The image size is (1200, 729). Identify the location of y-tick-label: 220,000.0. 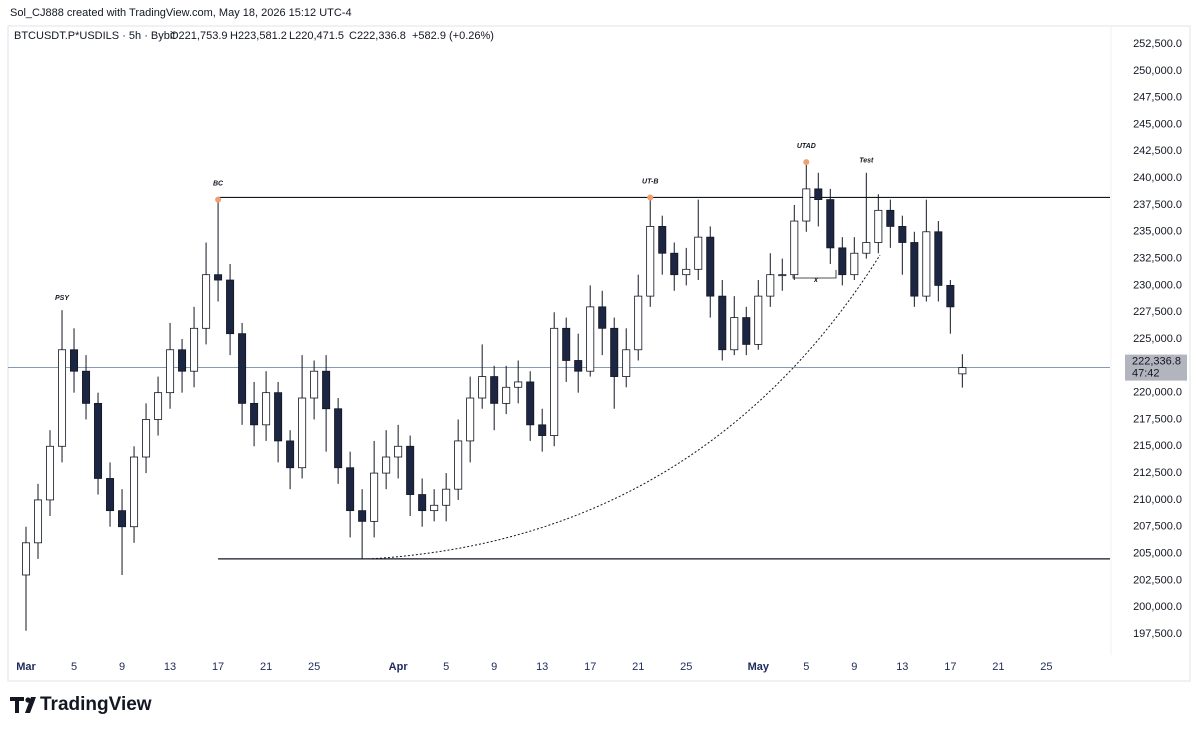
(1157, 393).